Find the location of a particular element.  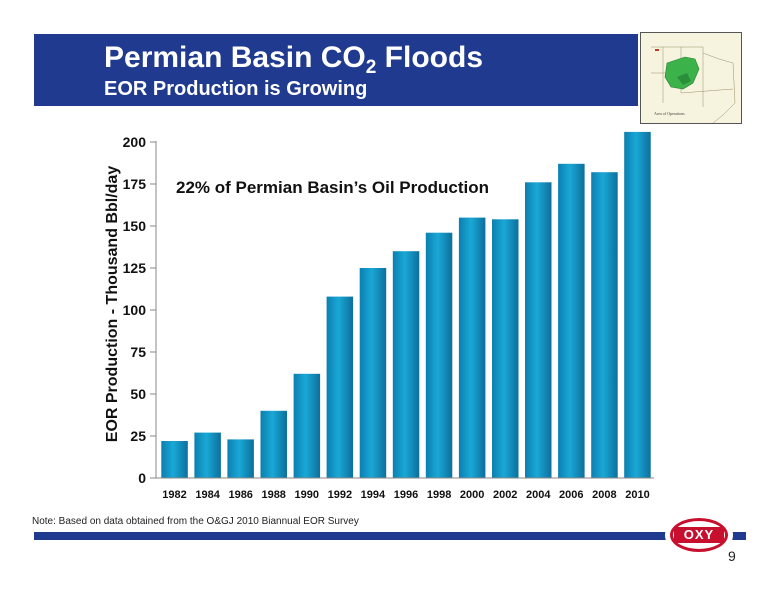

x-tick-label: 1984 is located at coordinates (207, 495).